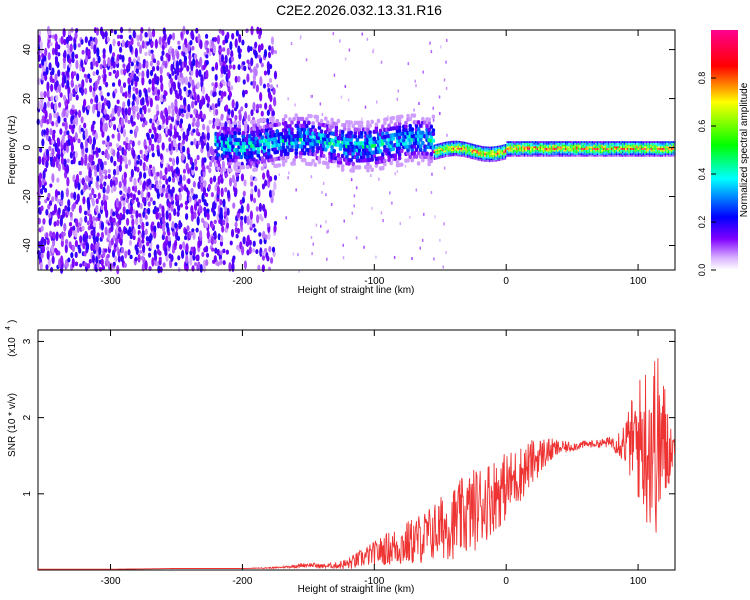  I want to click on x-tick-label: -100, so click(374, 281).